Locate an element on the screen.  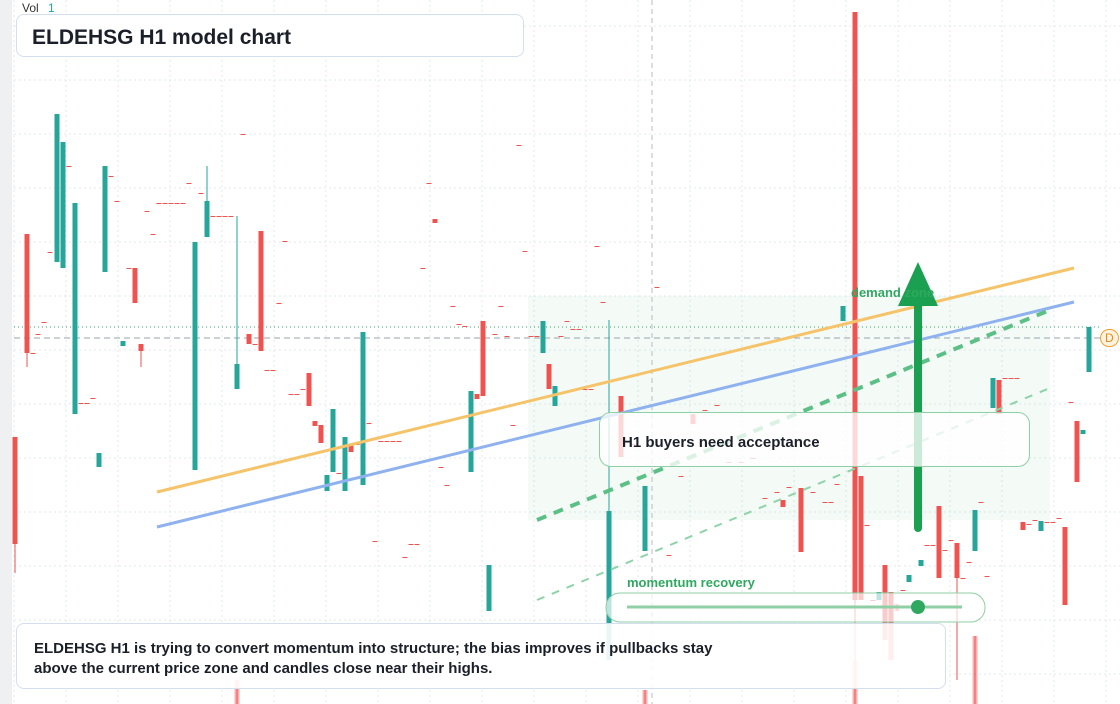
volume-label: Vol 1 is located at coordinates (38, 8).